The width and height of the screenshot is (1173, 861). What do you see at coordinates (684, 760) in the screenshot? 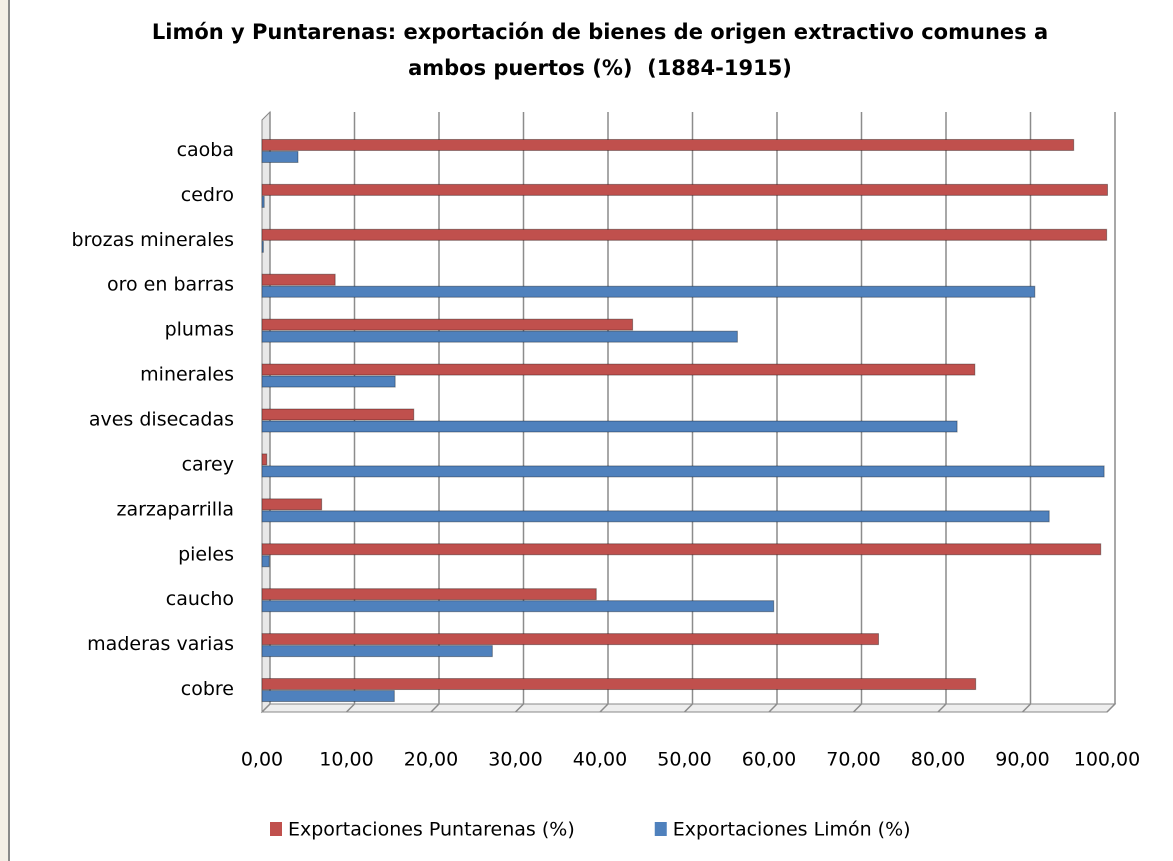
I see `x-tick-label: 50,00` at bounding box center [684, 760].